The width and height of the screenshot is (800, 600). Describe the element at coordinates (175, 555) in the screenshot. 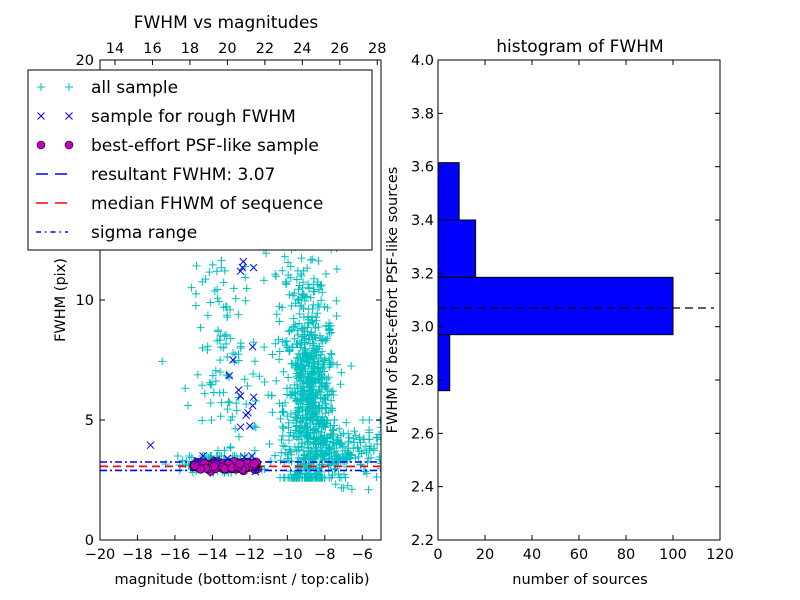

I see `scatter-x-tick-label: −16` at that location.